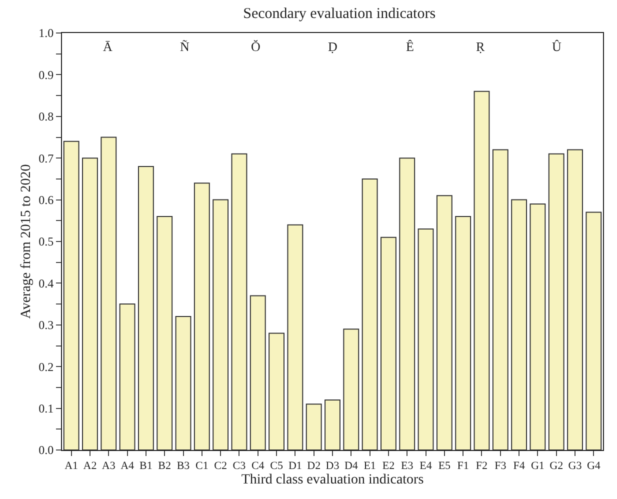  Describe the element at coordinates (255, 46) in the screenshot. I see `annotation: Ŏ` at that location.